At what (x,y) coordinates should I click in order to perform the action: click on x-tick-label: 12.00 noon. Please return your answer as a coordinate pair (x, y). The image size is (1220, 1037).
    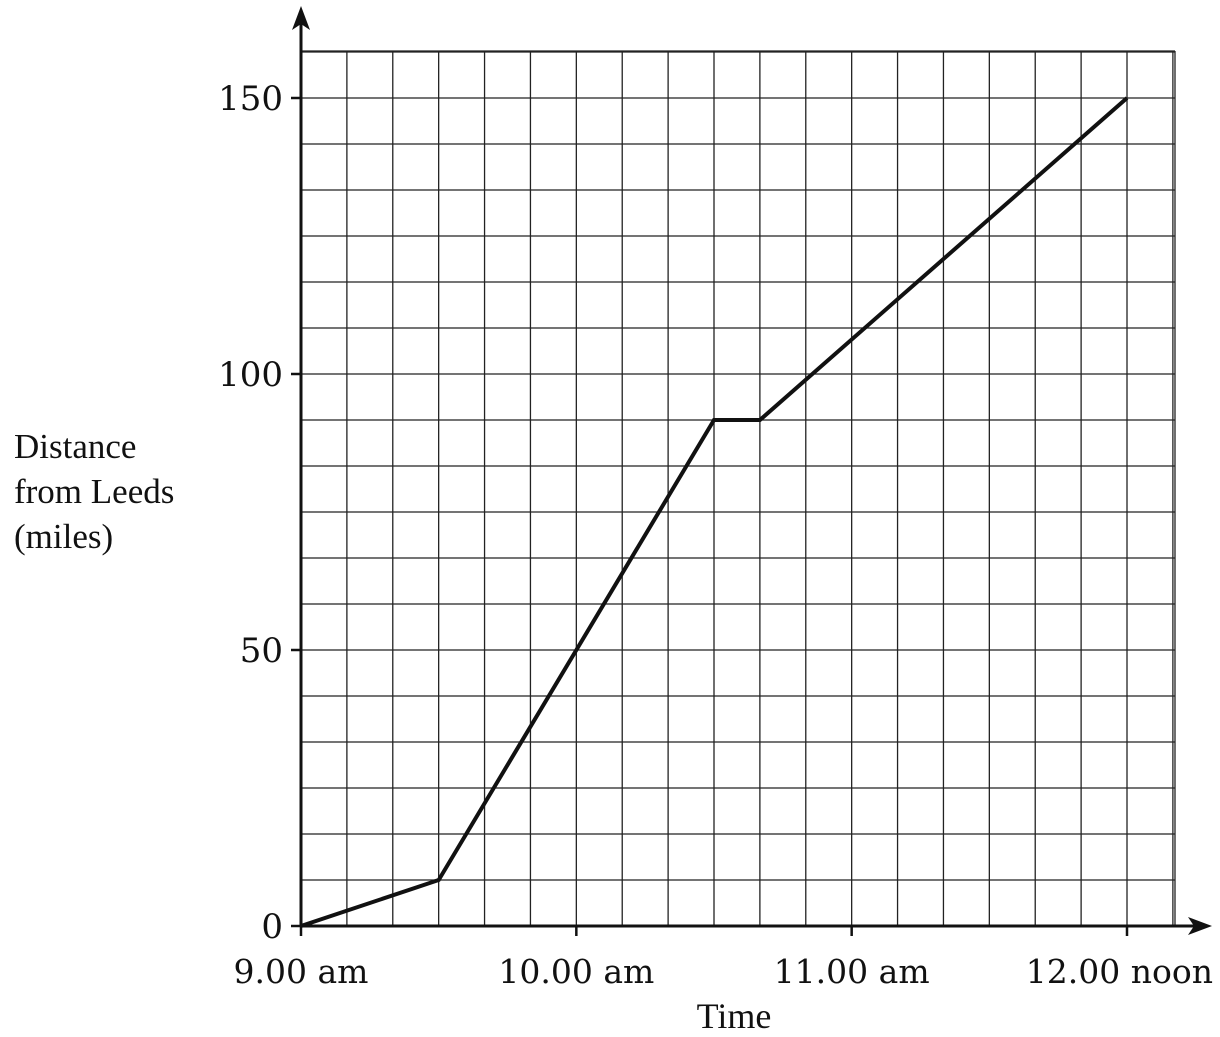
    Looking at the image, I should click on (1119, 971).